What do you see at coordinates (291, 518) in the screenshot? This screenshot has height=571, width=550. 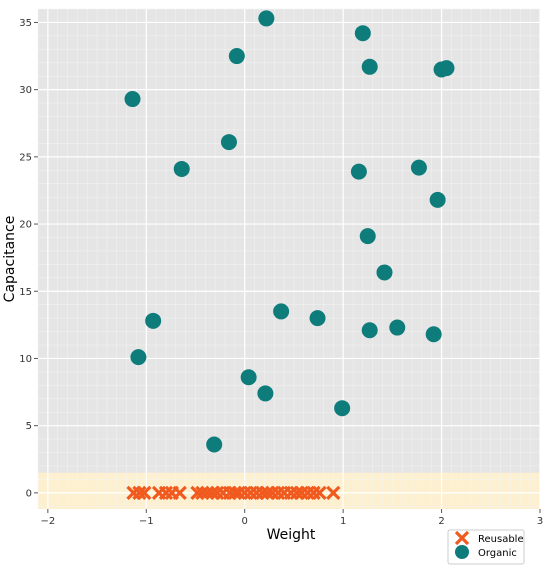 I see `x-axis-ticks: −2 −1 0 1 2 3` at bounding box center [291, 518].